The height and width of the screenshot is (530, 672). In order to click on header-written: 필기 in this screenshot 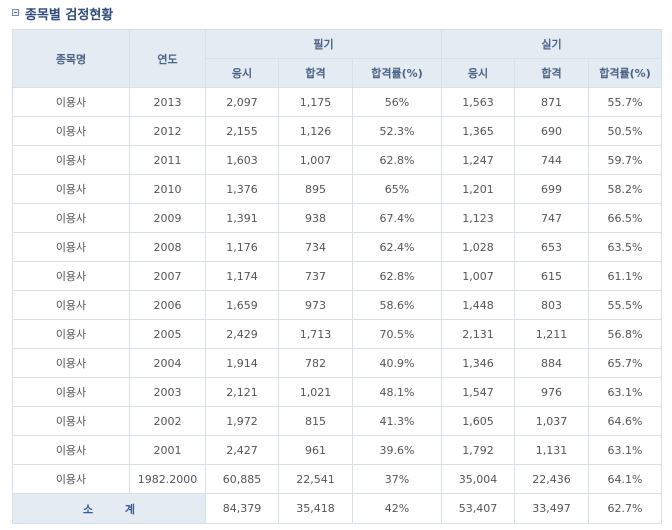, I will do `click(323, 44)`.